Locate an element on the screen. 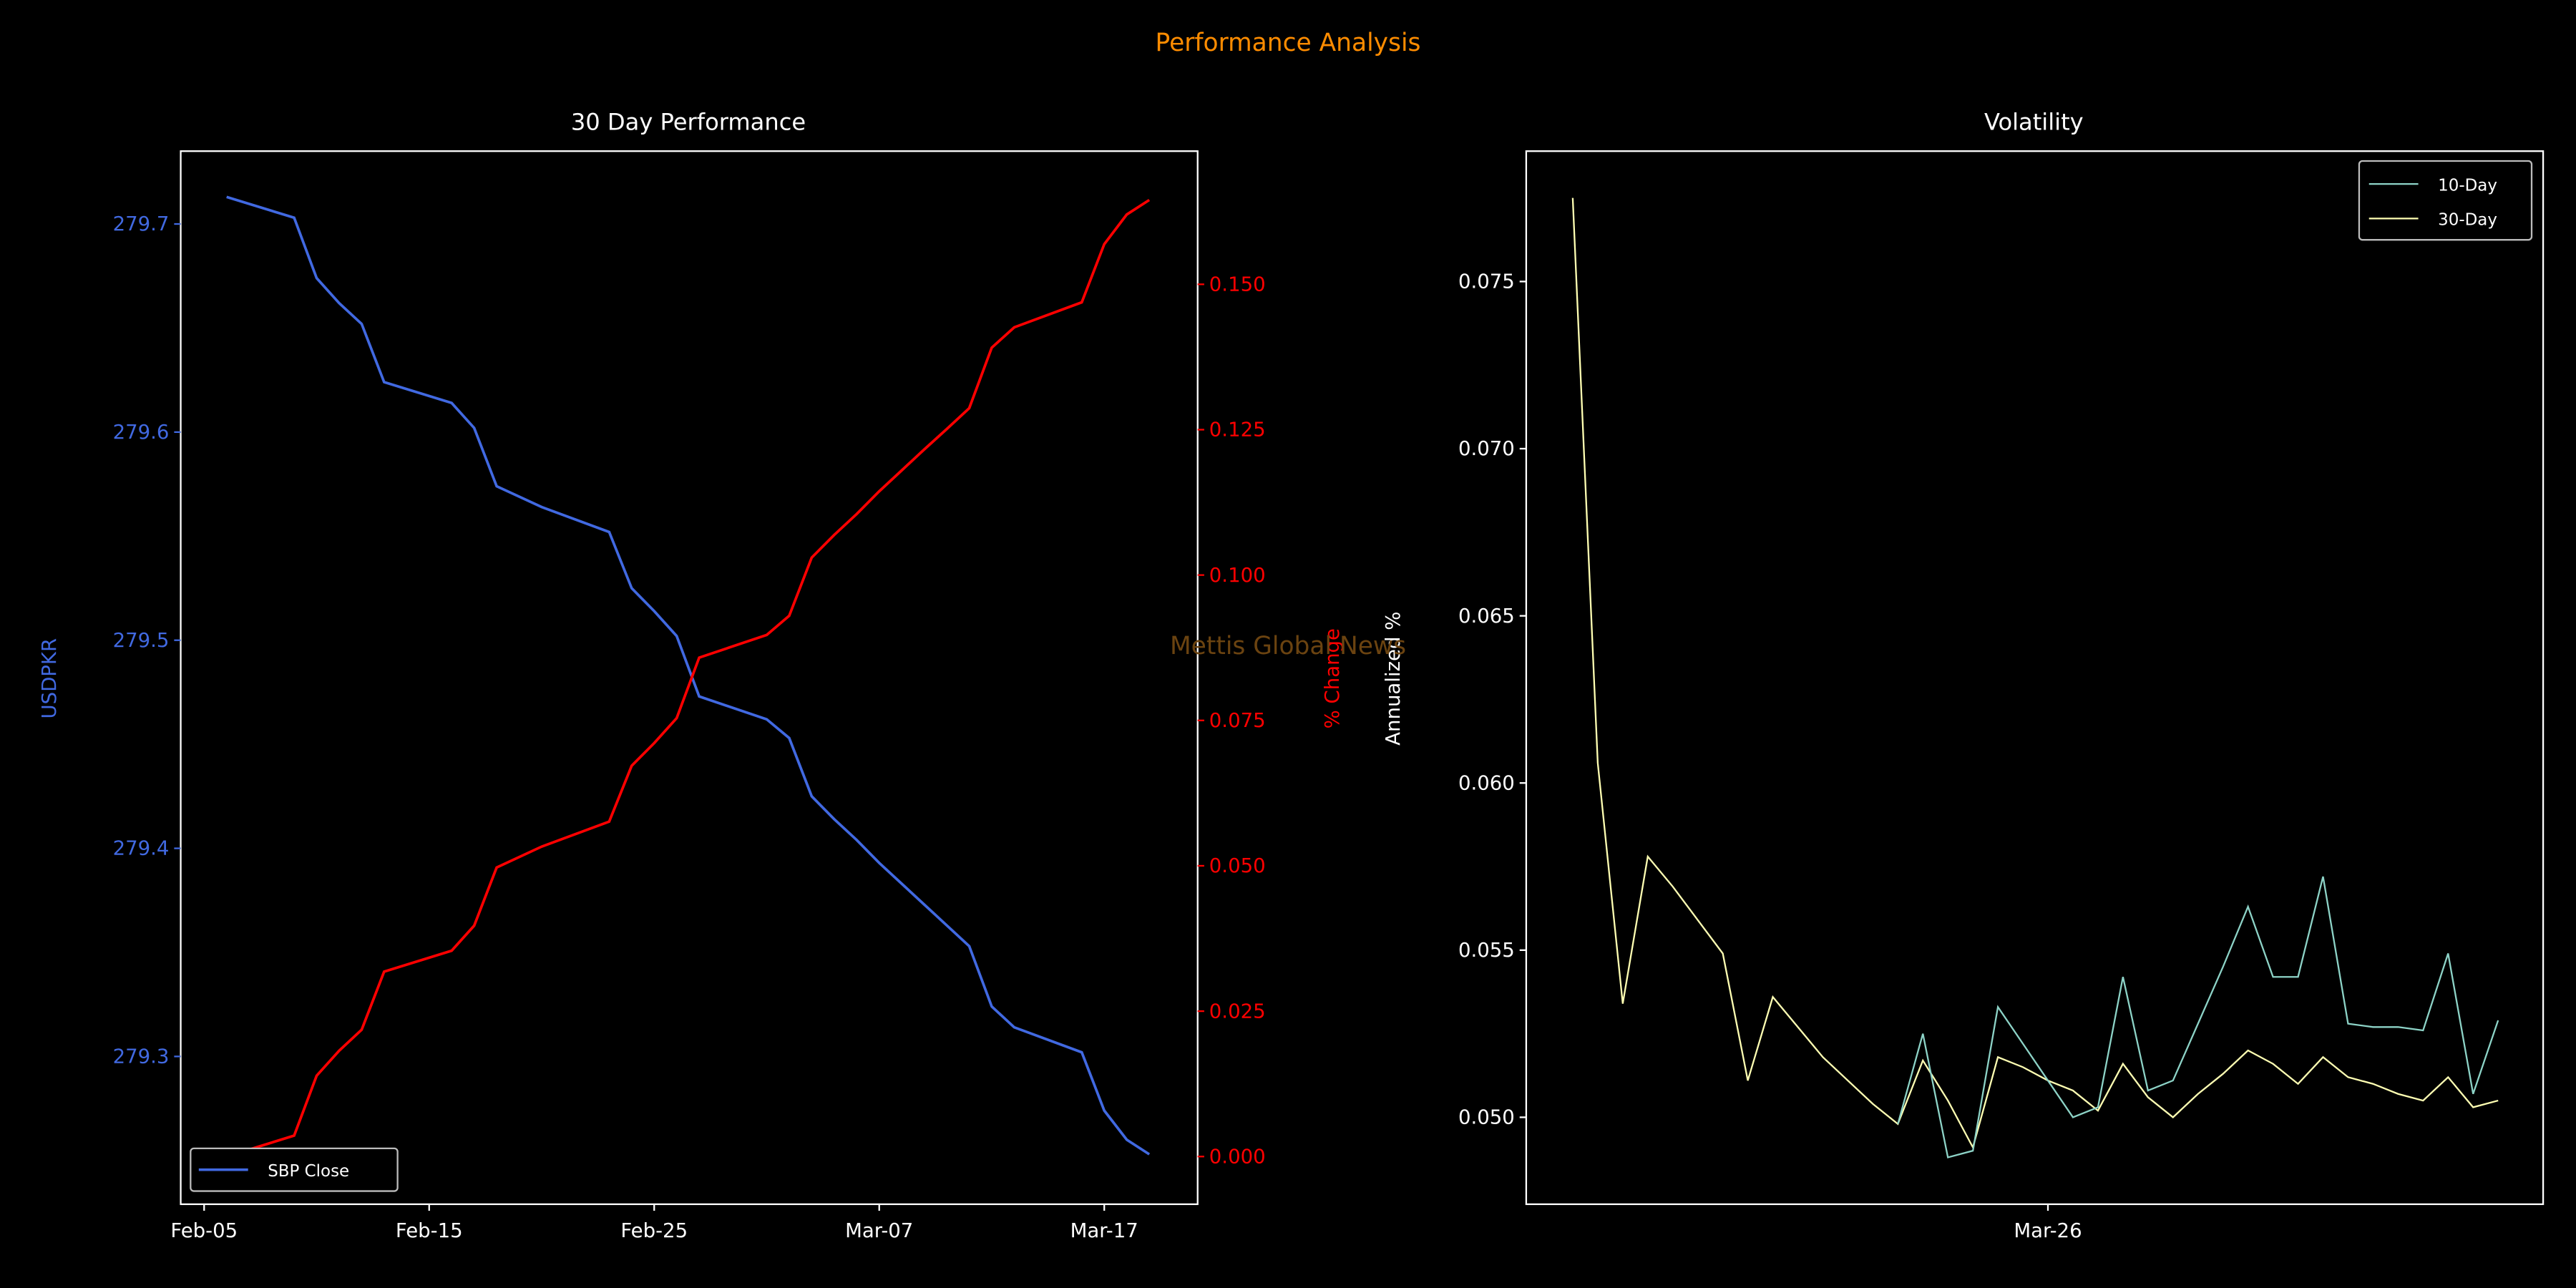  legend: 10-Day 30-Day is located at coordinates (2445, 200).